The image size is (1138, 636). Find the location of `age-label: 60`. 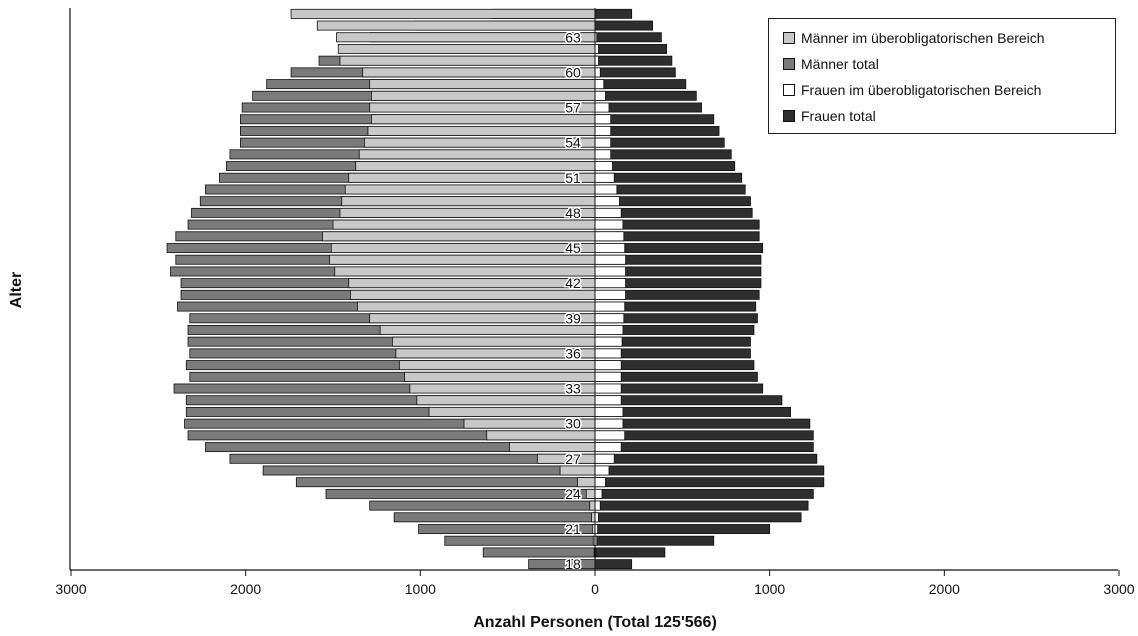

age-label: 60 is located at coordinates (573, 72).